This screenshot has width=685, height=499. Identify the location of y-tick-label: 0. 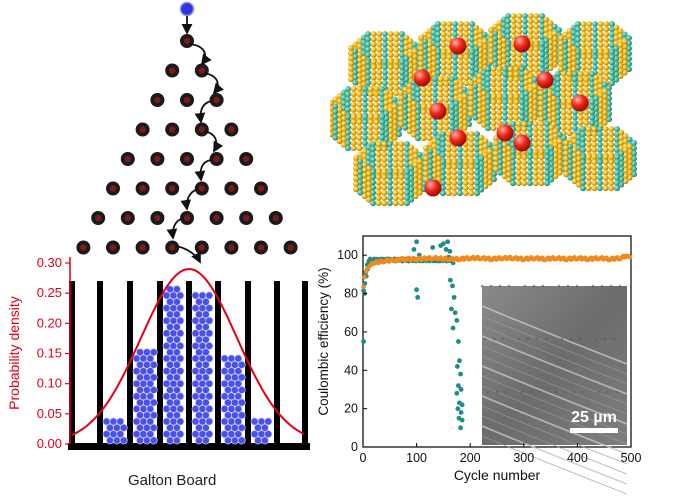
(354, 447).